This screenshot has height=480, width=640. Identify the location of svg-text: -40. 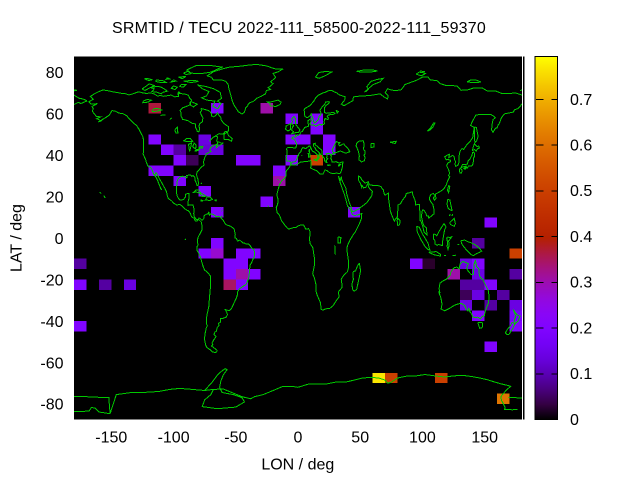
(51, 322).